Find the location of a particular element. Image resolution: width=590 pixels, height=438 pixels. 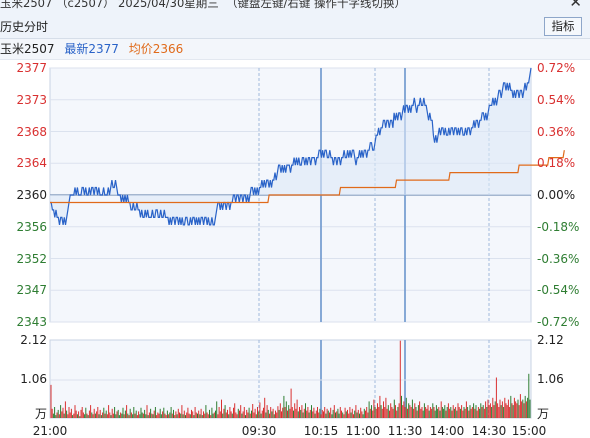

volume-panel is located at coordinates (290, 379).